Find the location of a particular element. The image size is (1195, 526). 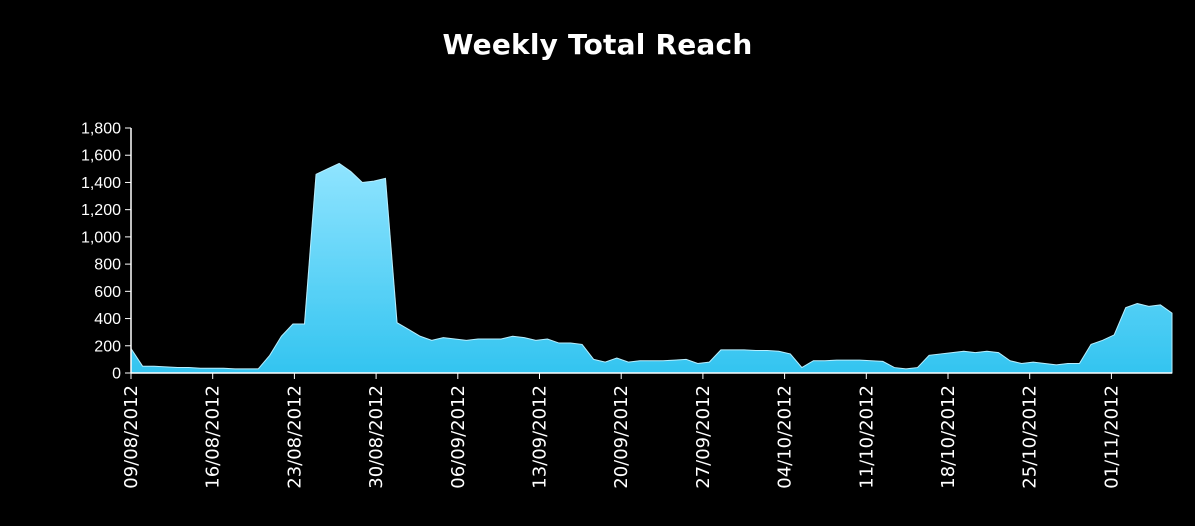

x-tick-label: 27/09/2012 is located at coordinates (703, 437).